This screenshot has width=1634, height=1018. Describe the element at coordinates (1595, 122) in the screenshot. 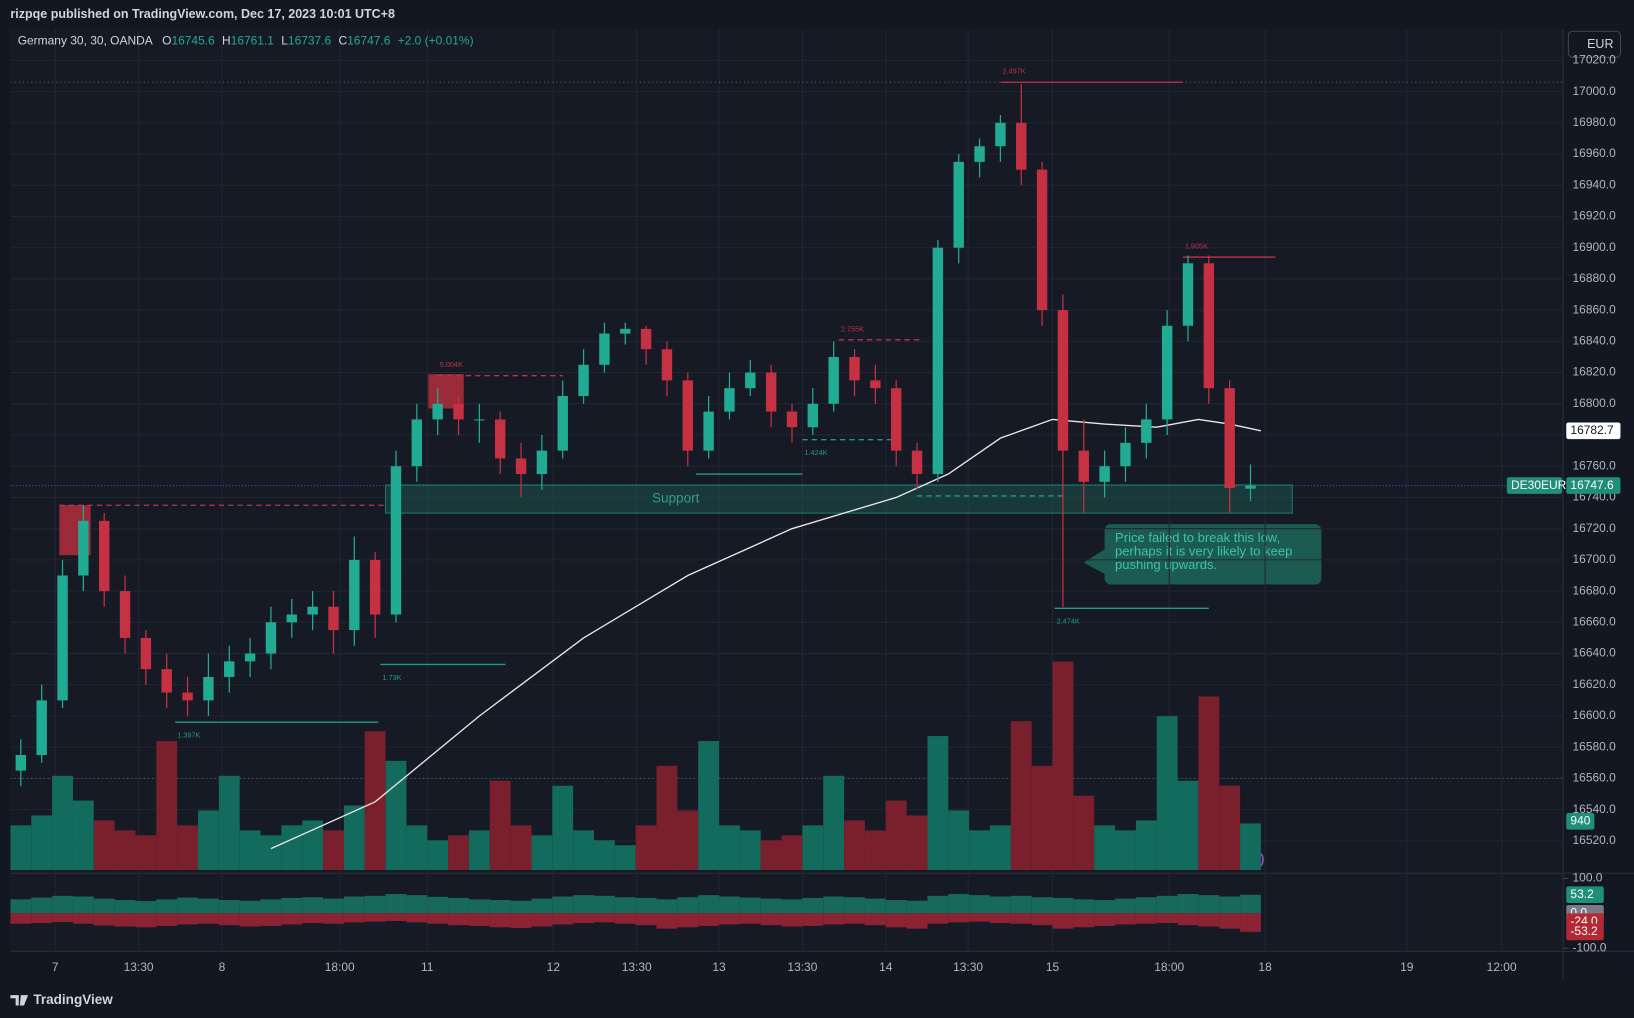

I see `y-tick-label: 16980.0` at that location.